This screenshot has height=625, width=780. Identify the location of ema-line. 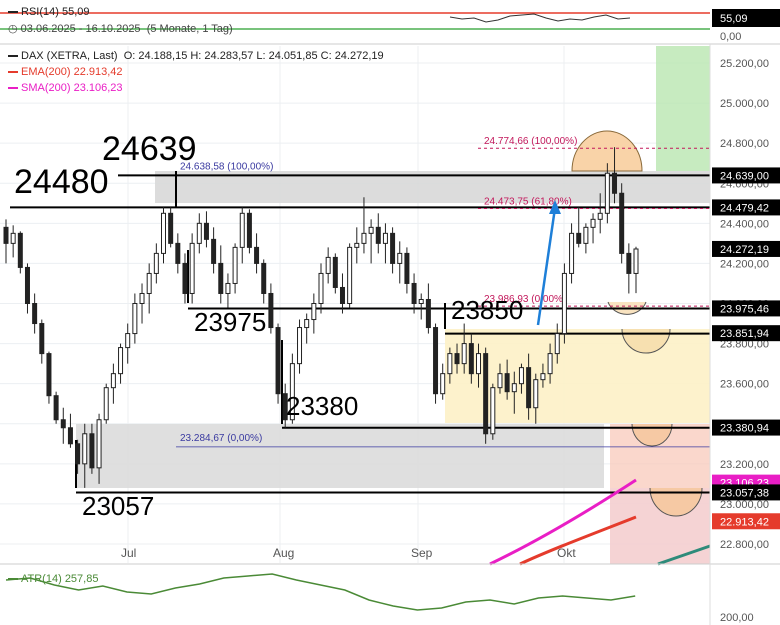
(578, 540).